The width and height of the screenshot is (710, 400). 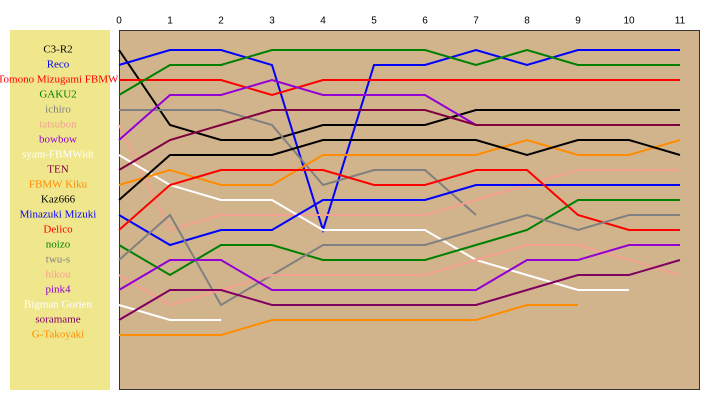 What do you see at coordinates (58, 110) in the screenshot?
I see `legend-entry: ichiro` at bounding box center [58, 110].